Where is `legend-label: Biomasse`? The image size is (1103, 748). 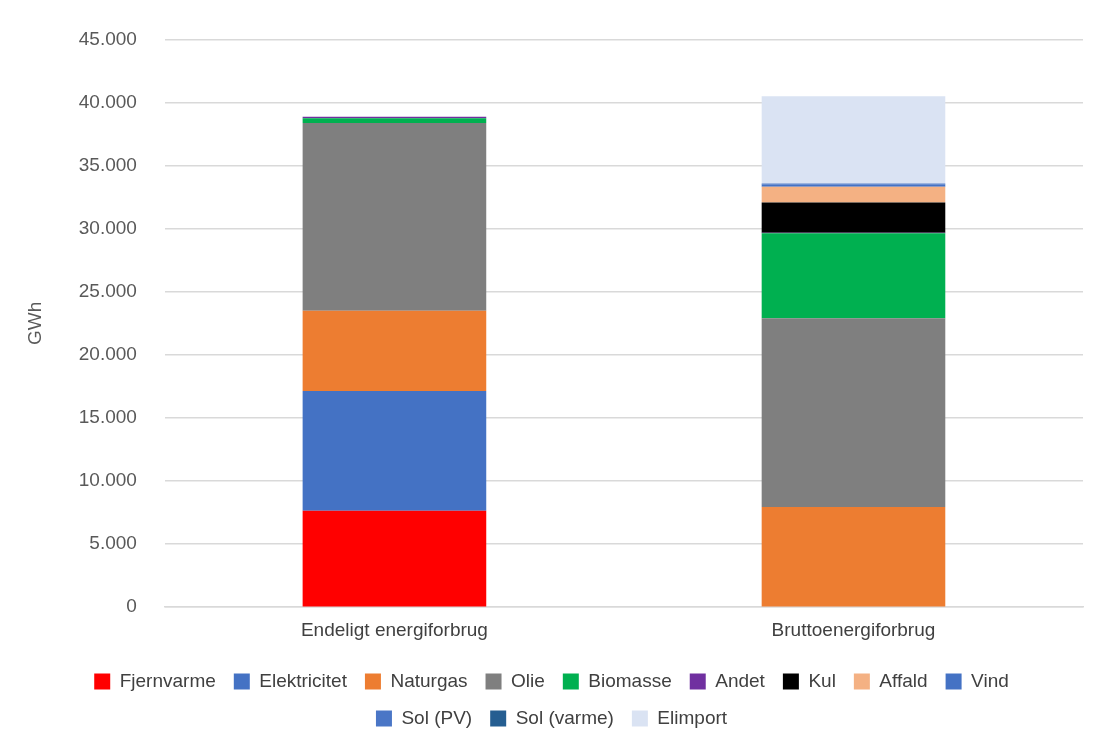
legend-label: Biomasse is located at coordinates (630, 680).